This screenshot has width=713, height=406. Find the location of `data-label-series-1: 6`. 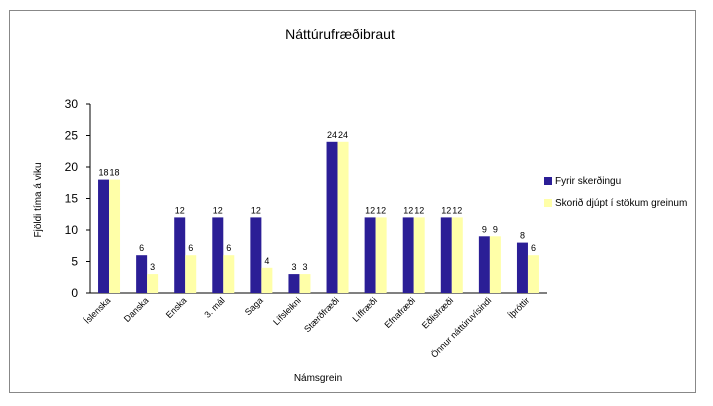

data-label-series-1: 6 is located at coordinates (141, 248).